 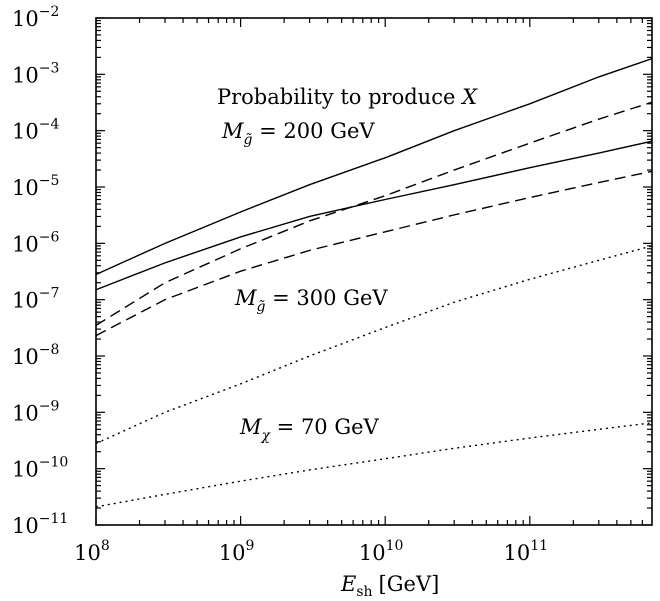 I want to click on x-axis-label-main: E, so click(x=348, y=584).